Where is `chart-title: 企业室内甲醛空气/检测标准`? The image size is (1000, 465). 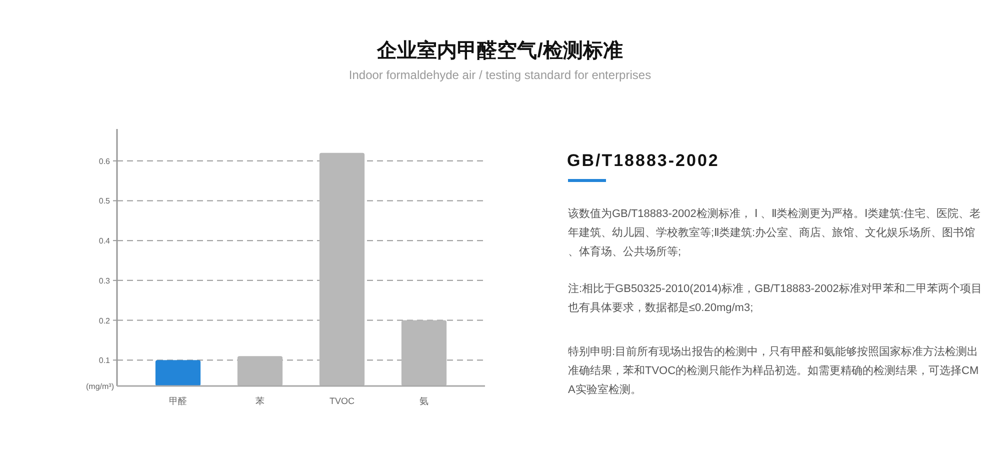
chart-title: 企业室内甲醛空气/检测标准 is located at coordinates (499, 50).